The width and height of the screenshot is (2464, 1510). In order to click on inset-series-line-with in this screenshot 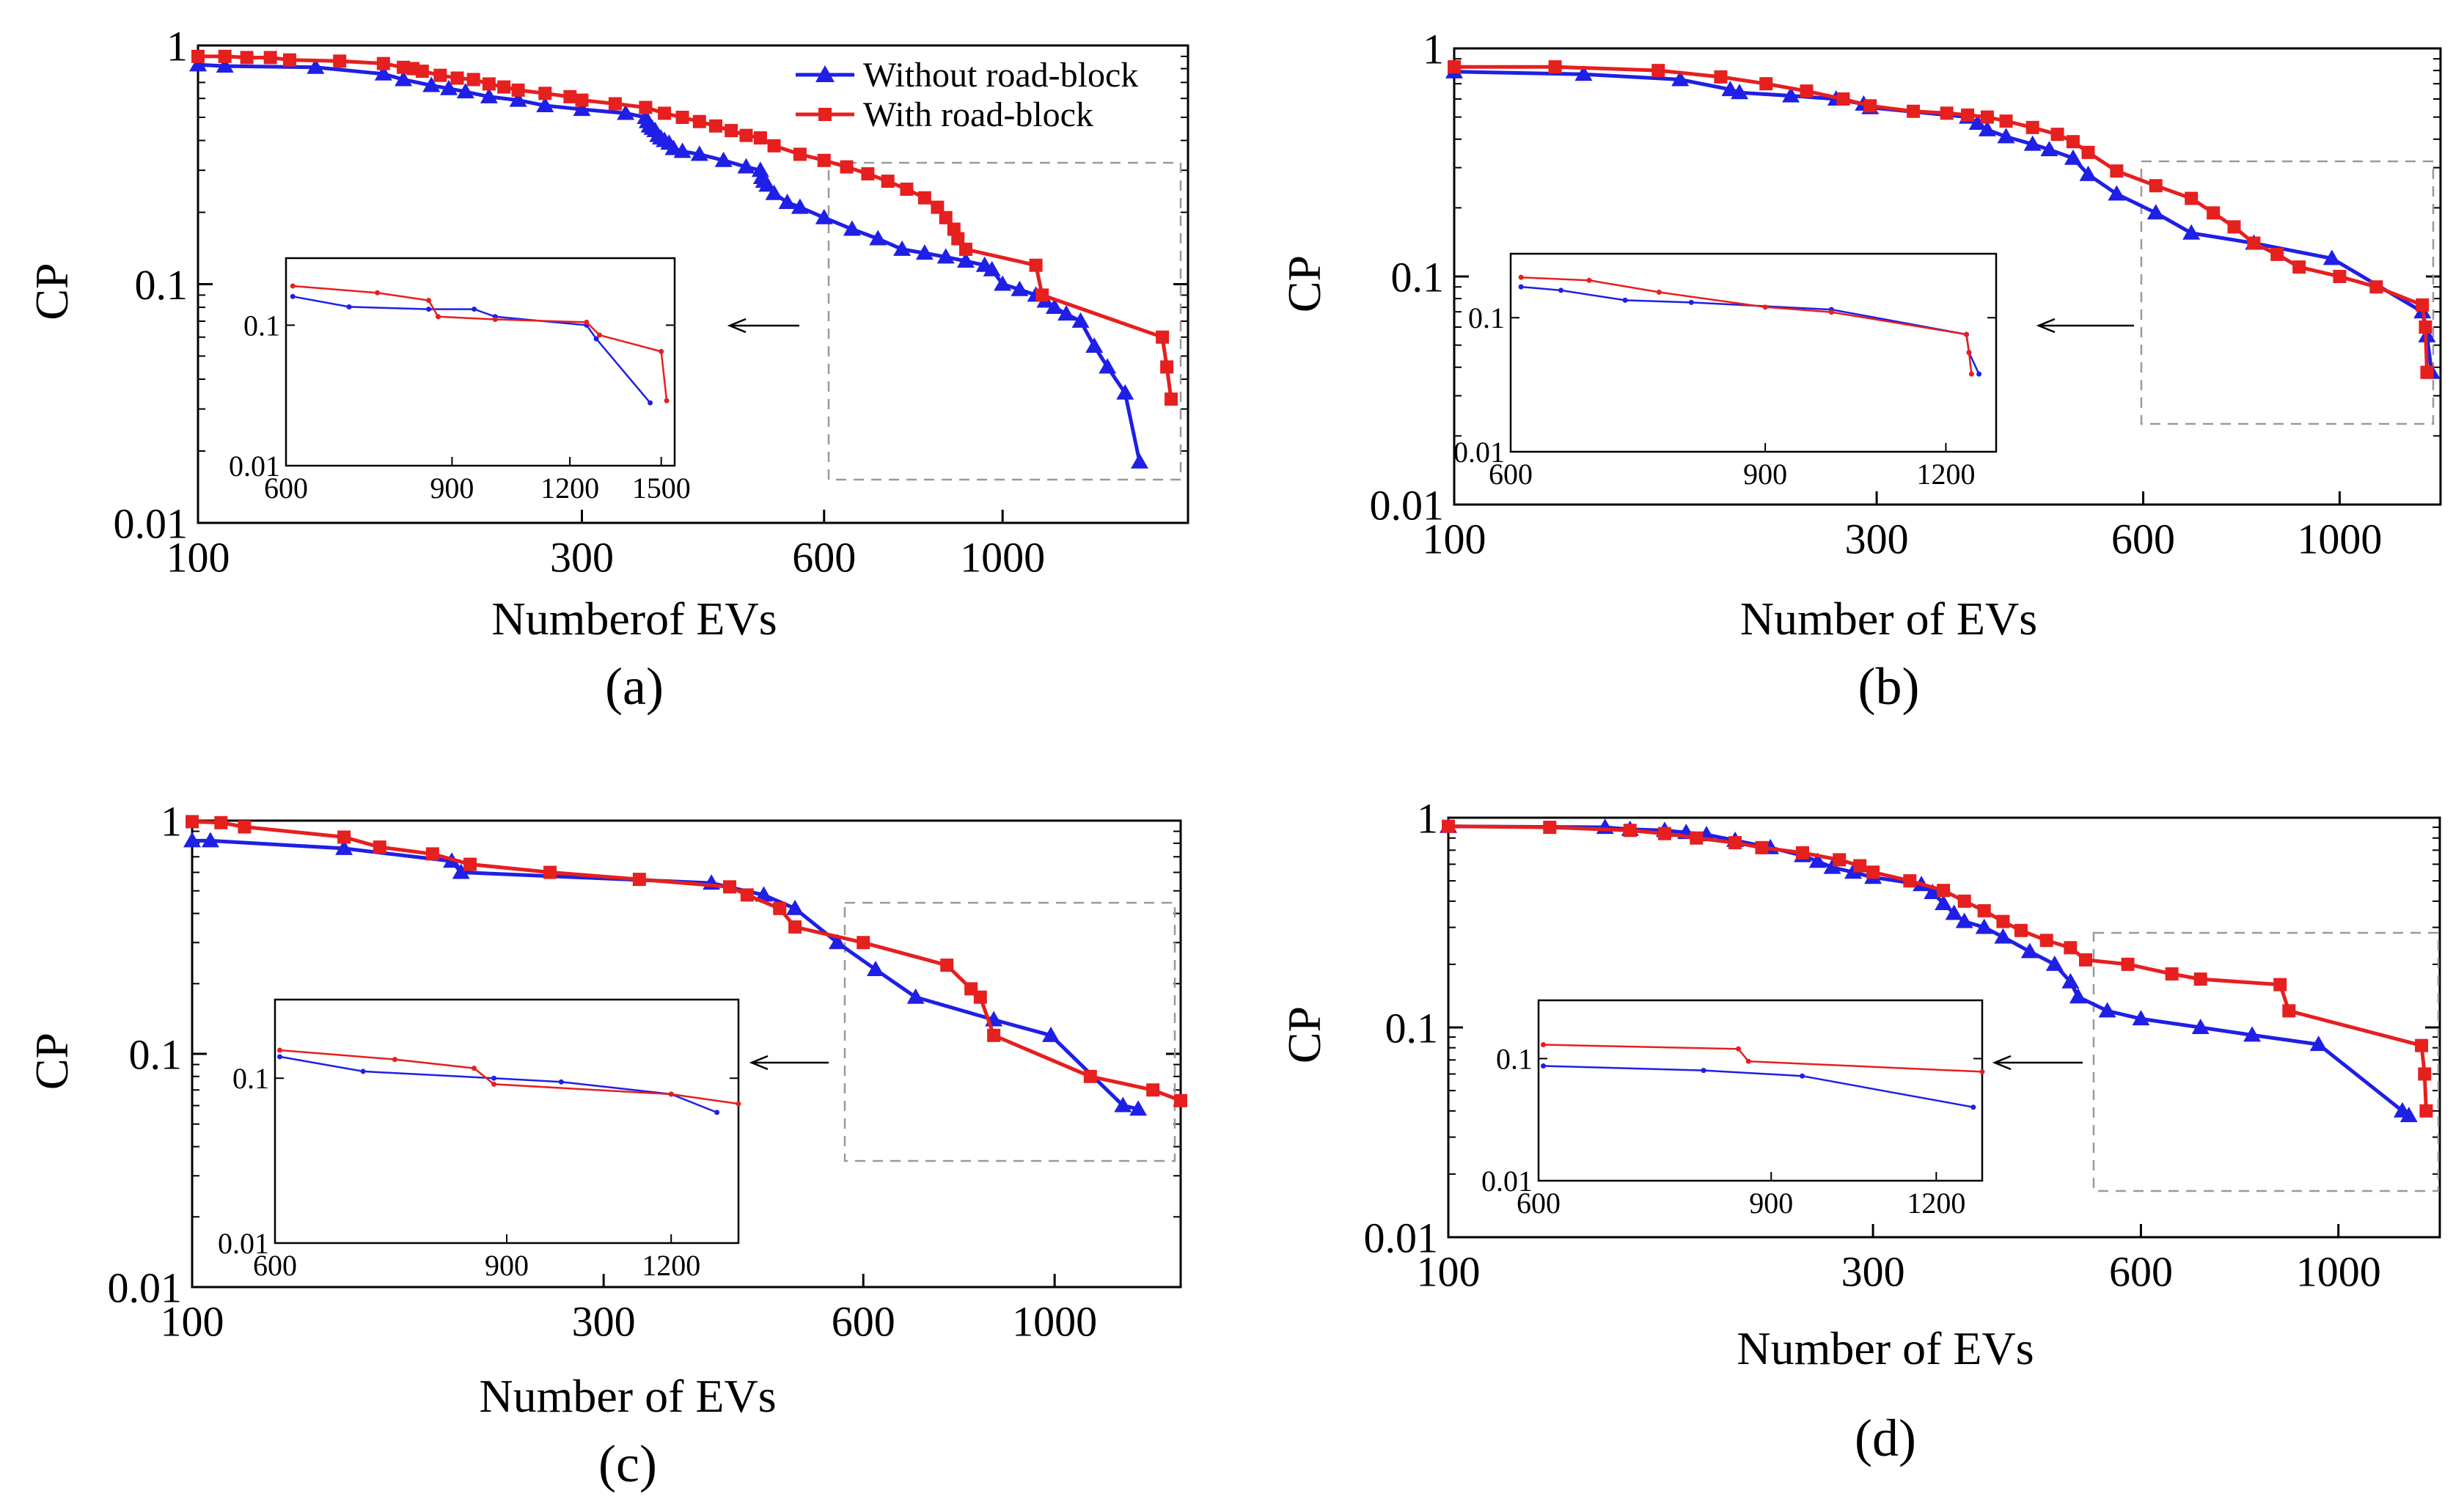, I will do `click(1763, 1058)`.